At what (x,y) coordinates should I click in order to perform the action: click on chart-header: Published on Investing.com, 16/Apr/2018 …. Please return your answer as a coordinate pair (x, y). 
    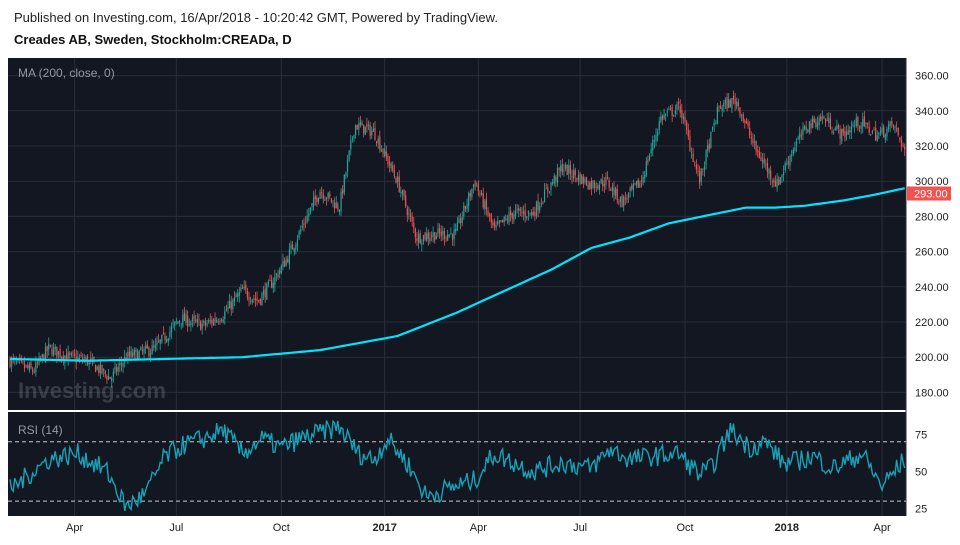
    Looking at the image, I should click on (479, 29).